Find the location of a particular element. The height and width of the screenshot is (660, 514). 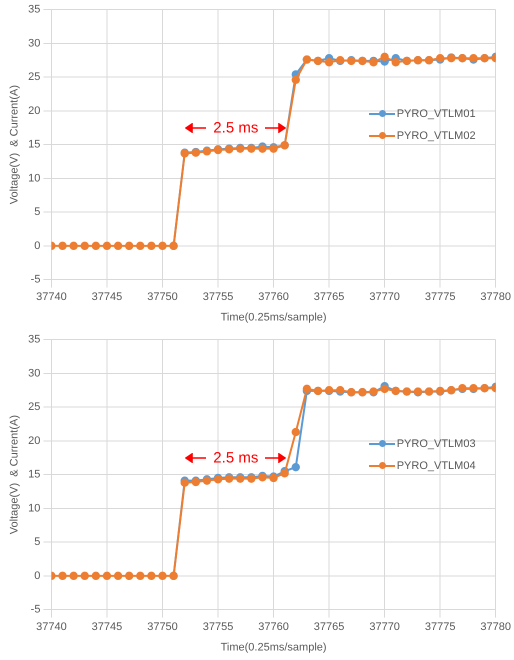

legend-label: PYRO_VTLM03 is located at coordinates (436, 444).